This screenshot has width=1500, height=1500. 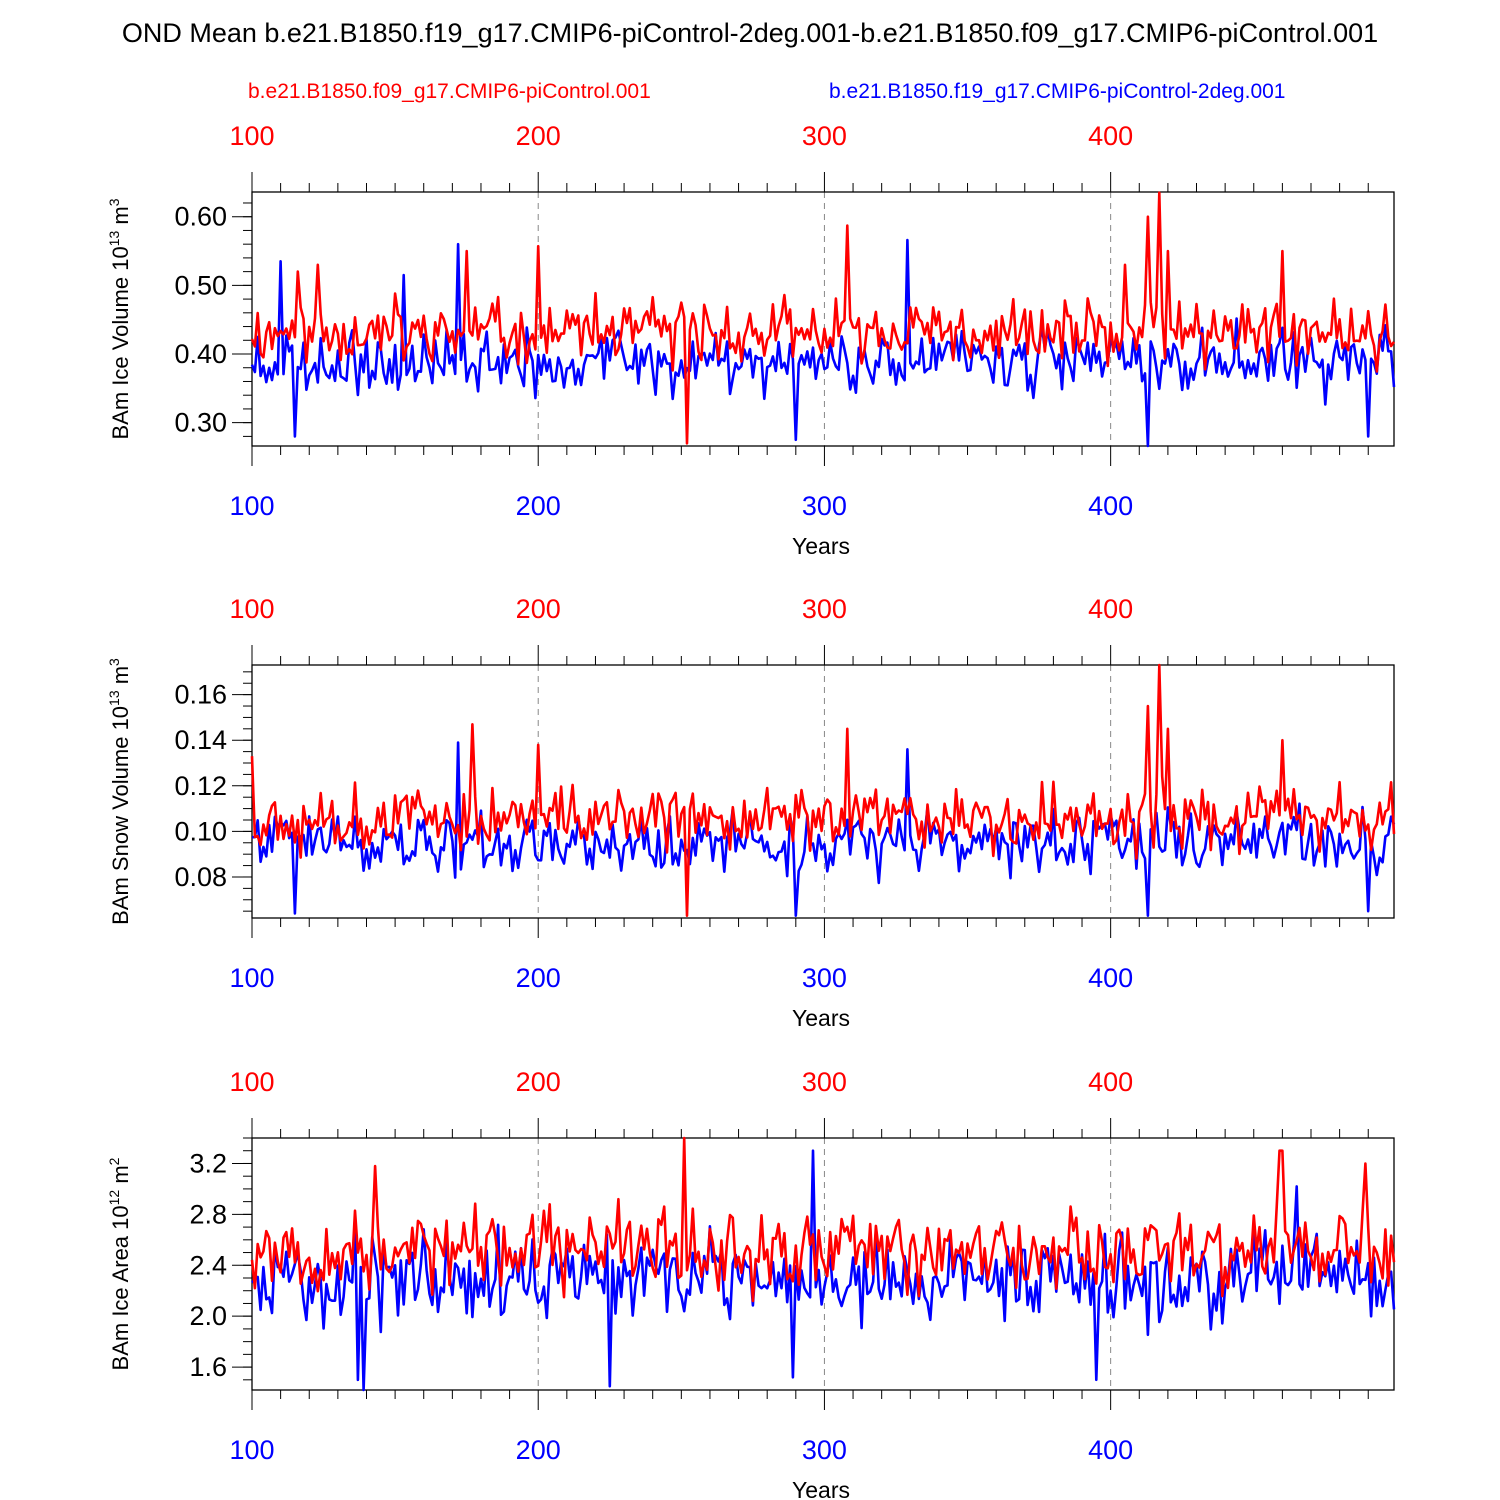 What do you see at coordinates (119, 318) in the screenshot?
I see `y-axis-label: BAm Ice Volume 1013 m3` at bounding box center [119, 318].